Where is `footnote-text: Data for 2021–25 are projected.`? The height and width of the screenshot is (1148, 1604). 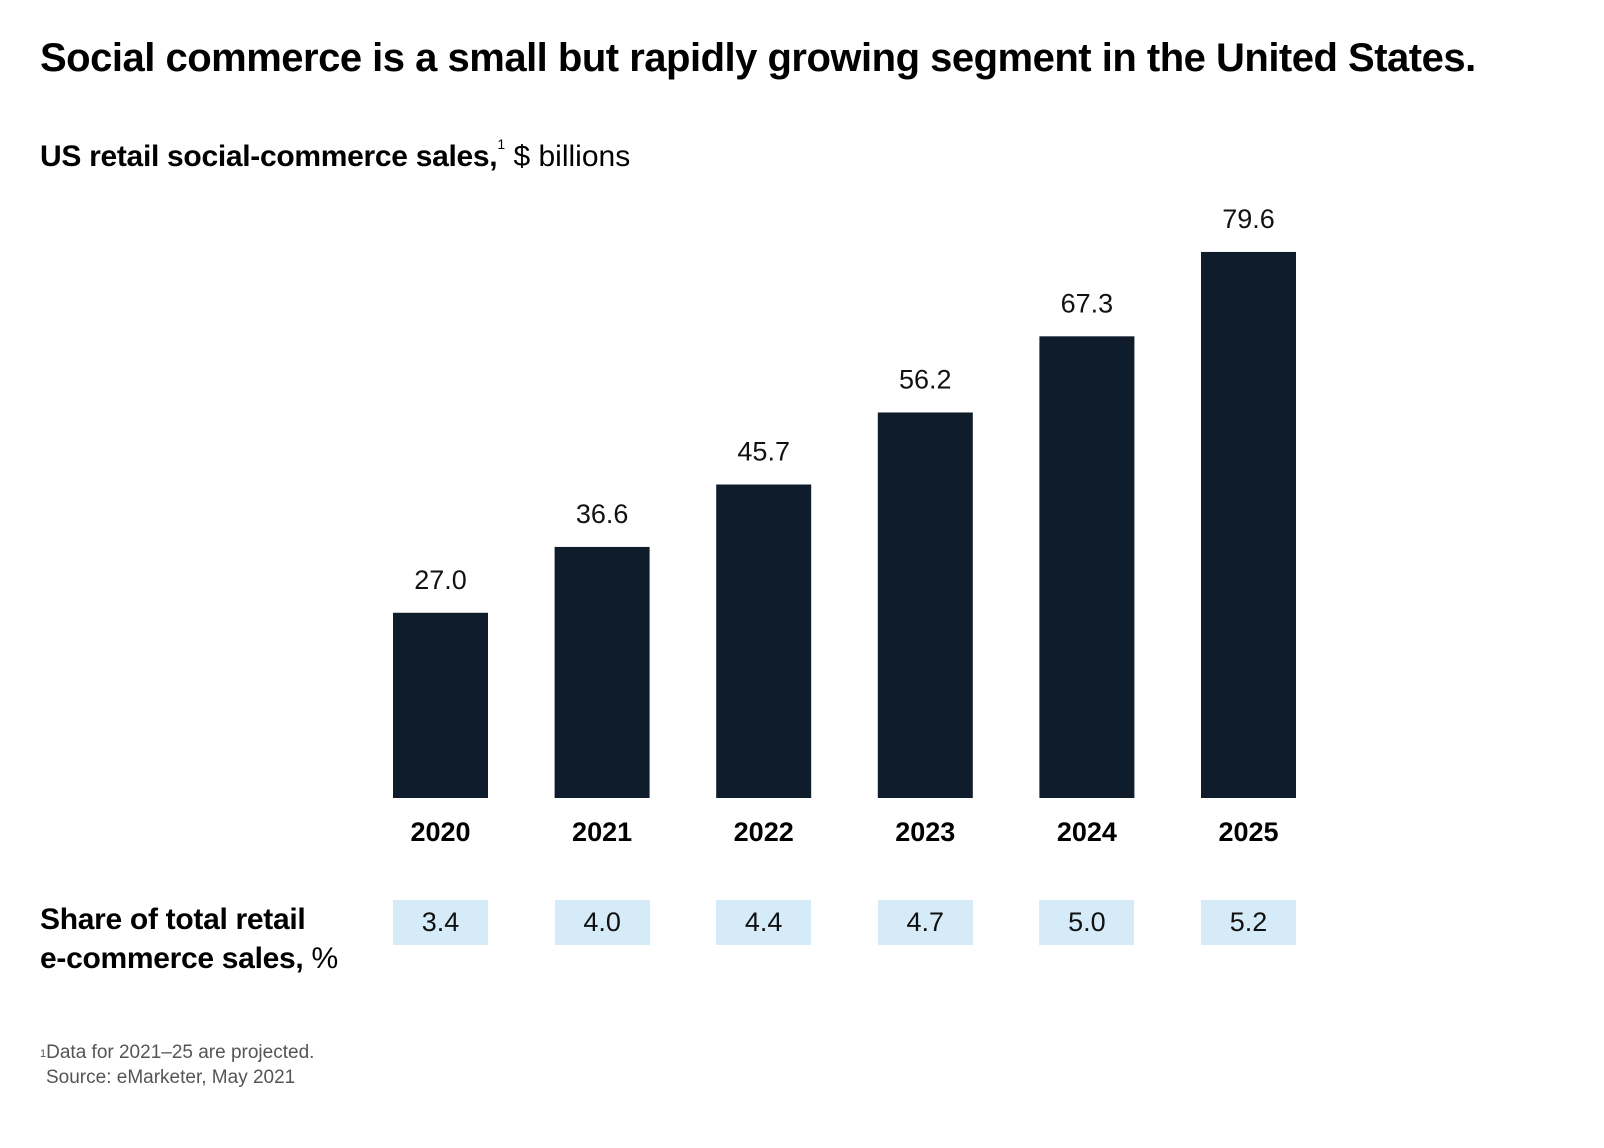 footnote-text: Data for 2021–25 are projected. is located at coordinates (180, 1052).